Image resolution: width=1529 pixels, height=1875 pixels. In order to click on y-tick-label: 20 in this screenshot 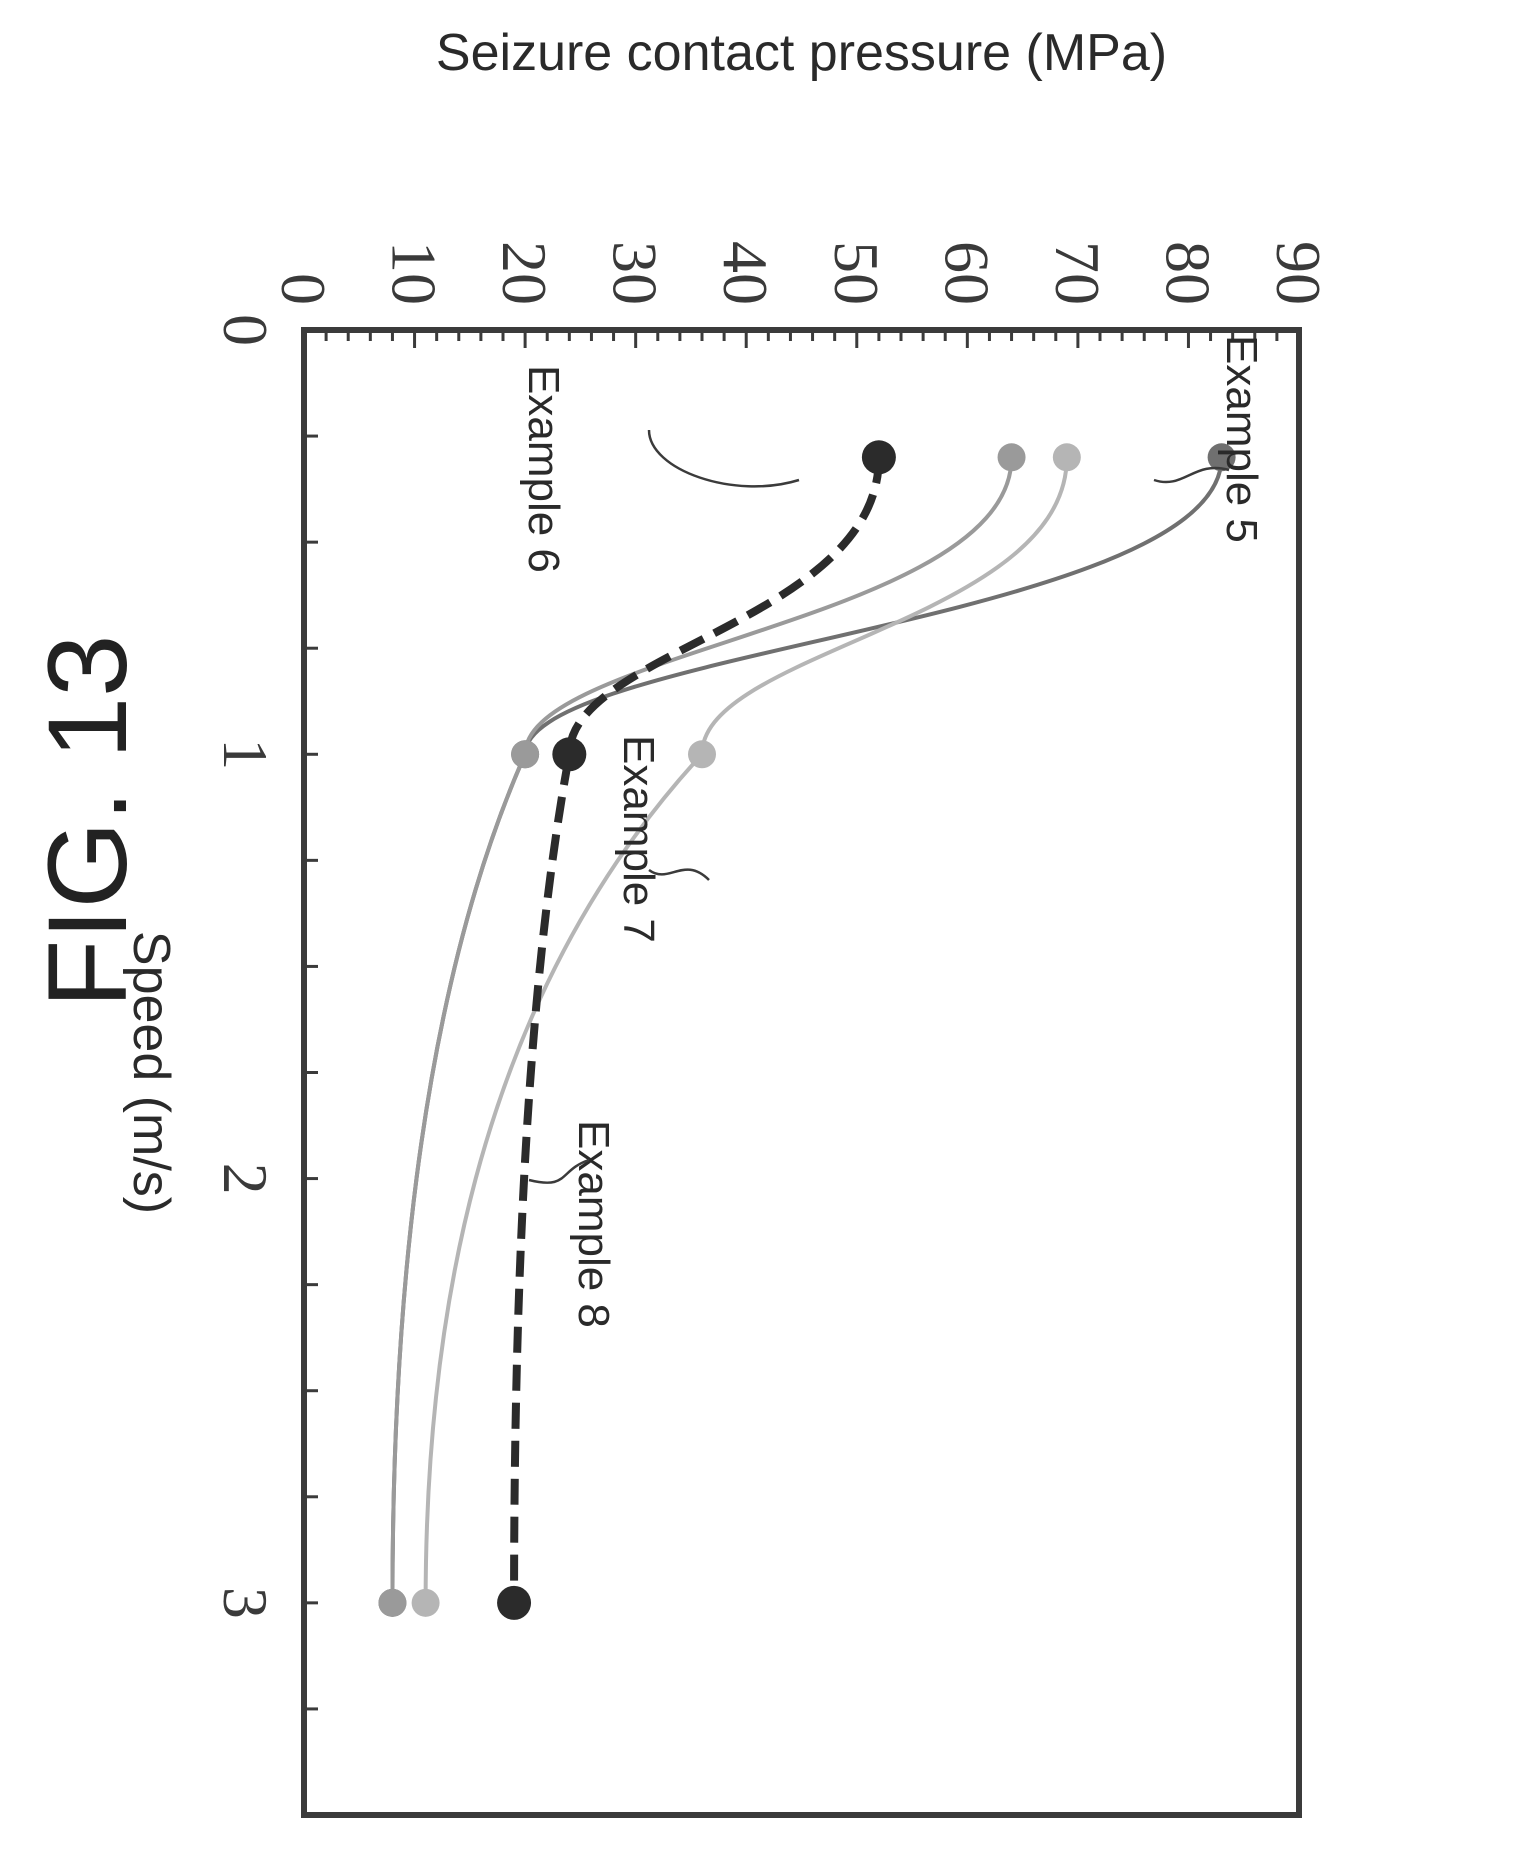, I will do `click(524, 273)`.